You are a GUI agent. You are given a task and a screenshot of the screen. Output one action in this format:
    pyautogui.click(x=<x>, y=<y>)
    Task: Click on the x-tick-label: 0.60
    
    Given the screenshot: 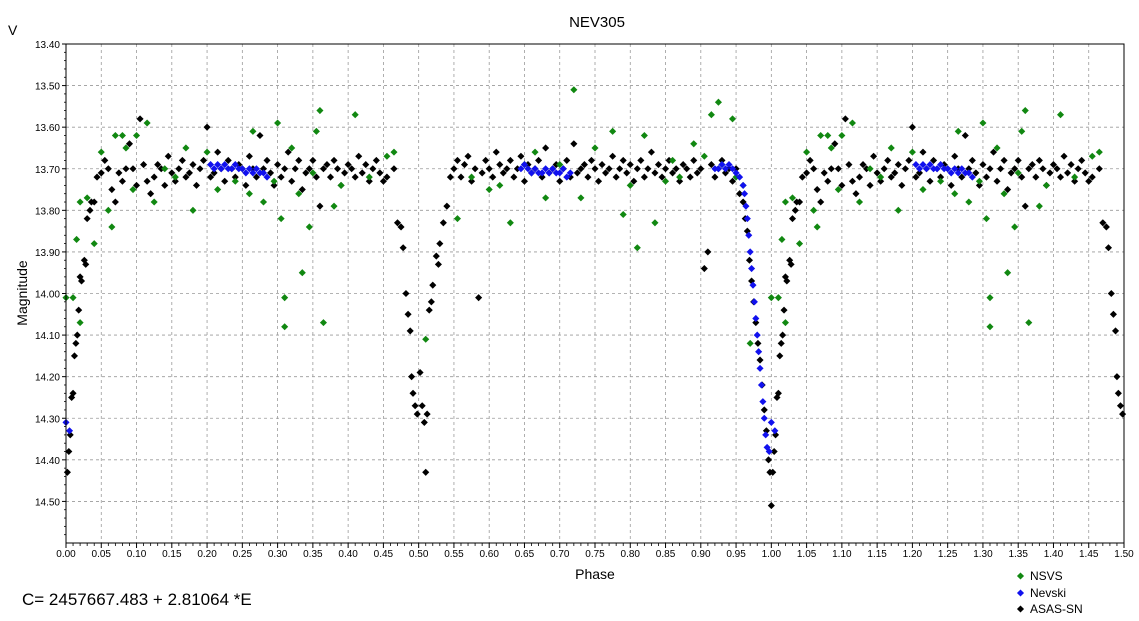 What is the action you would take?
    pyautogui.click(x=489, y=554)
    